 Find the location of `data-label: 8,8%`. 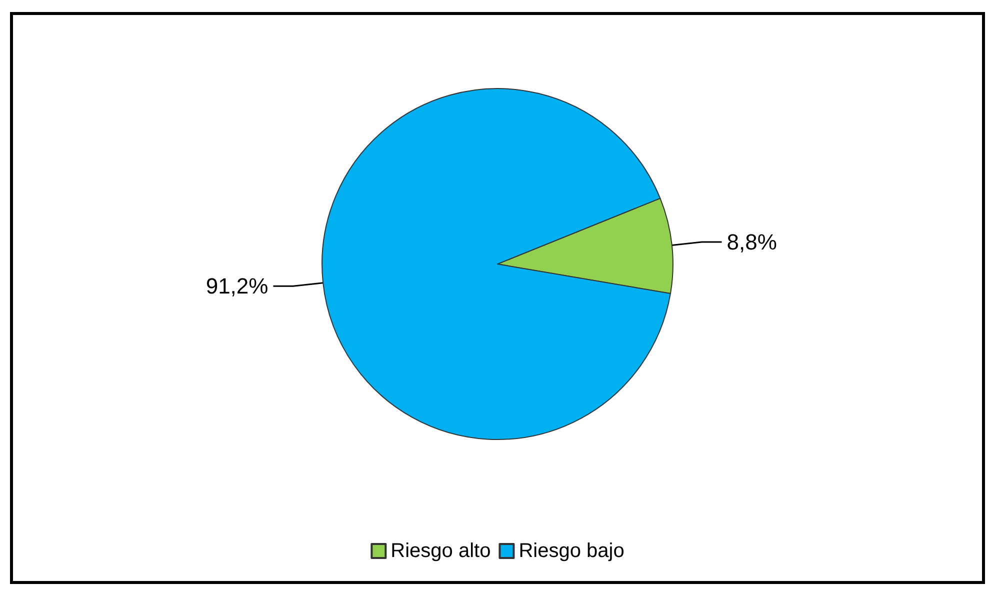

data-label: 8,8% is located at coordinates (751, 241).